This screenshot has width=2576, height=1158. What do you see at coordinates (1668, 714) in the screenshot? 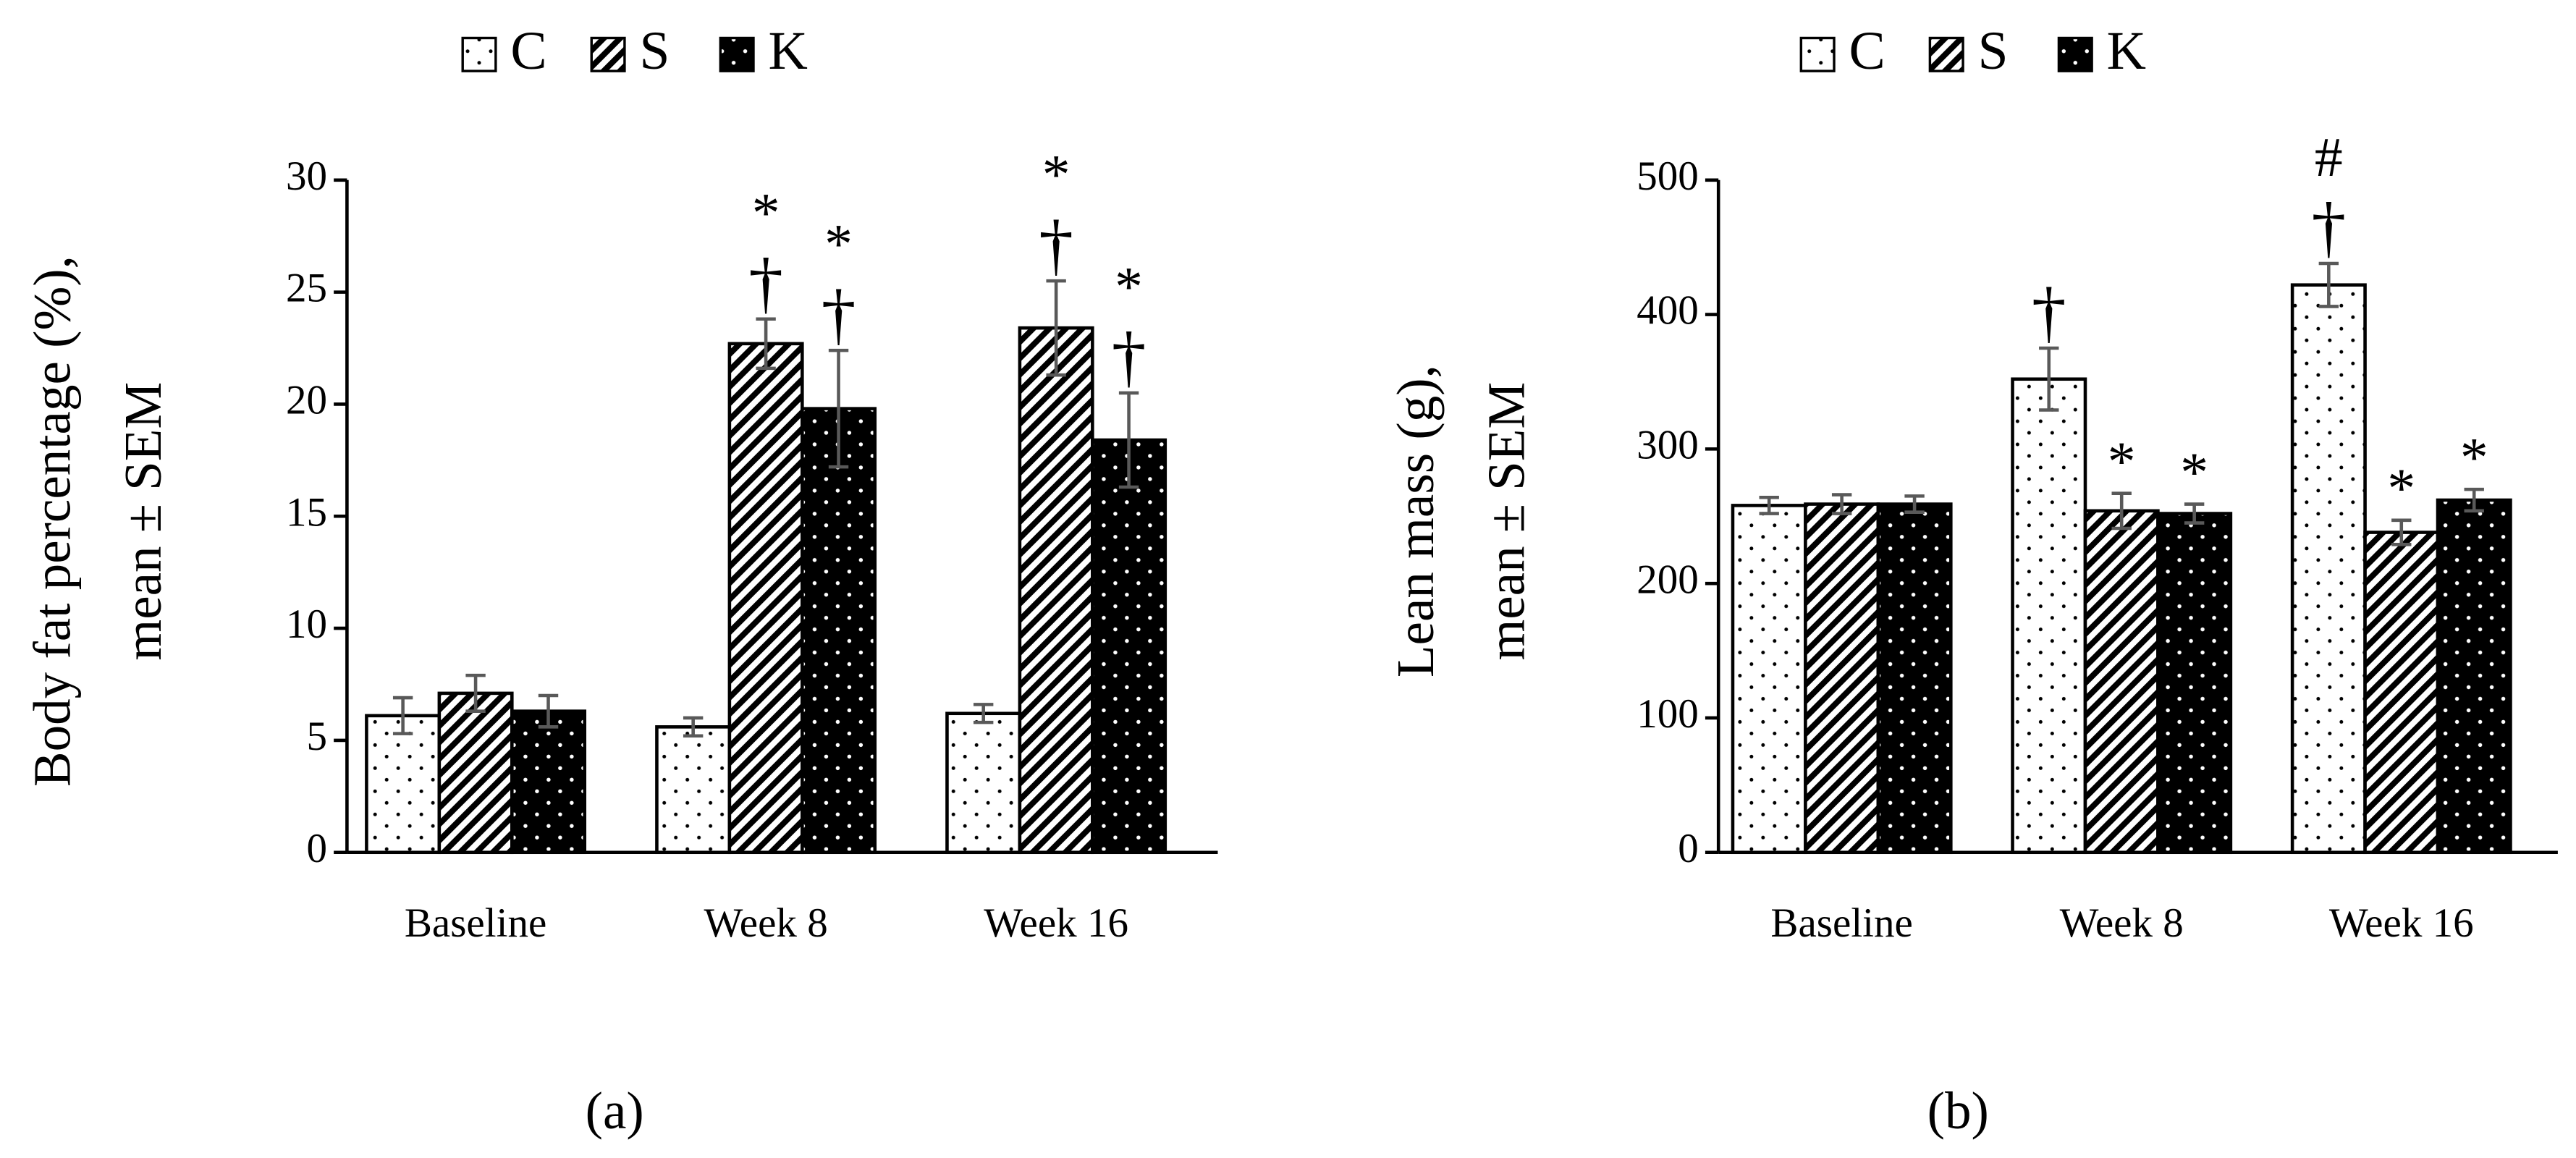
I see `y-tick-label: 100` at bounding box center [1668, 714].